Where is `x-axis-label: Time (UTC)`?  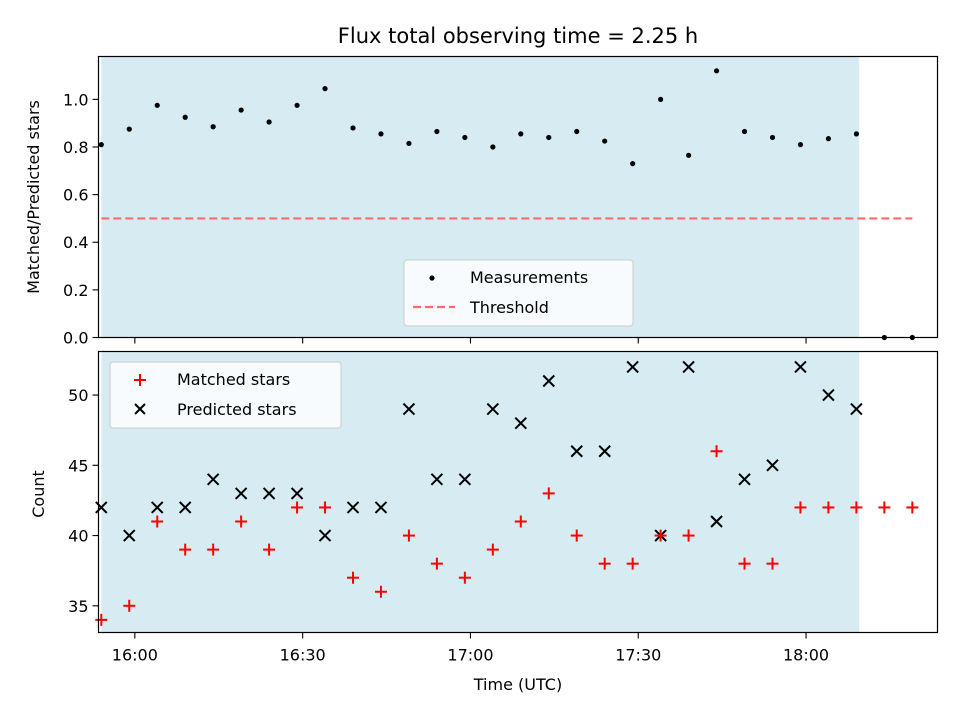
x-axis-label: Time (UTC) is located at coordinates (517, 684).